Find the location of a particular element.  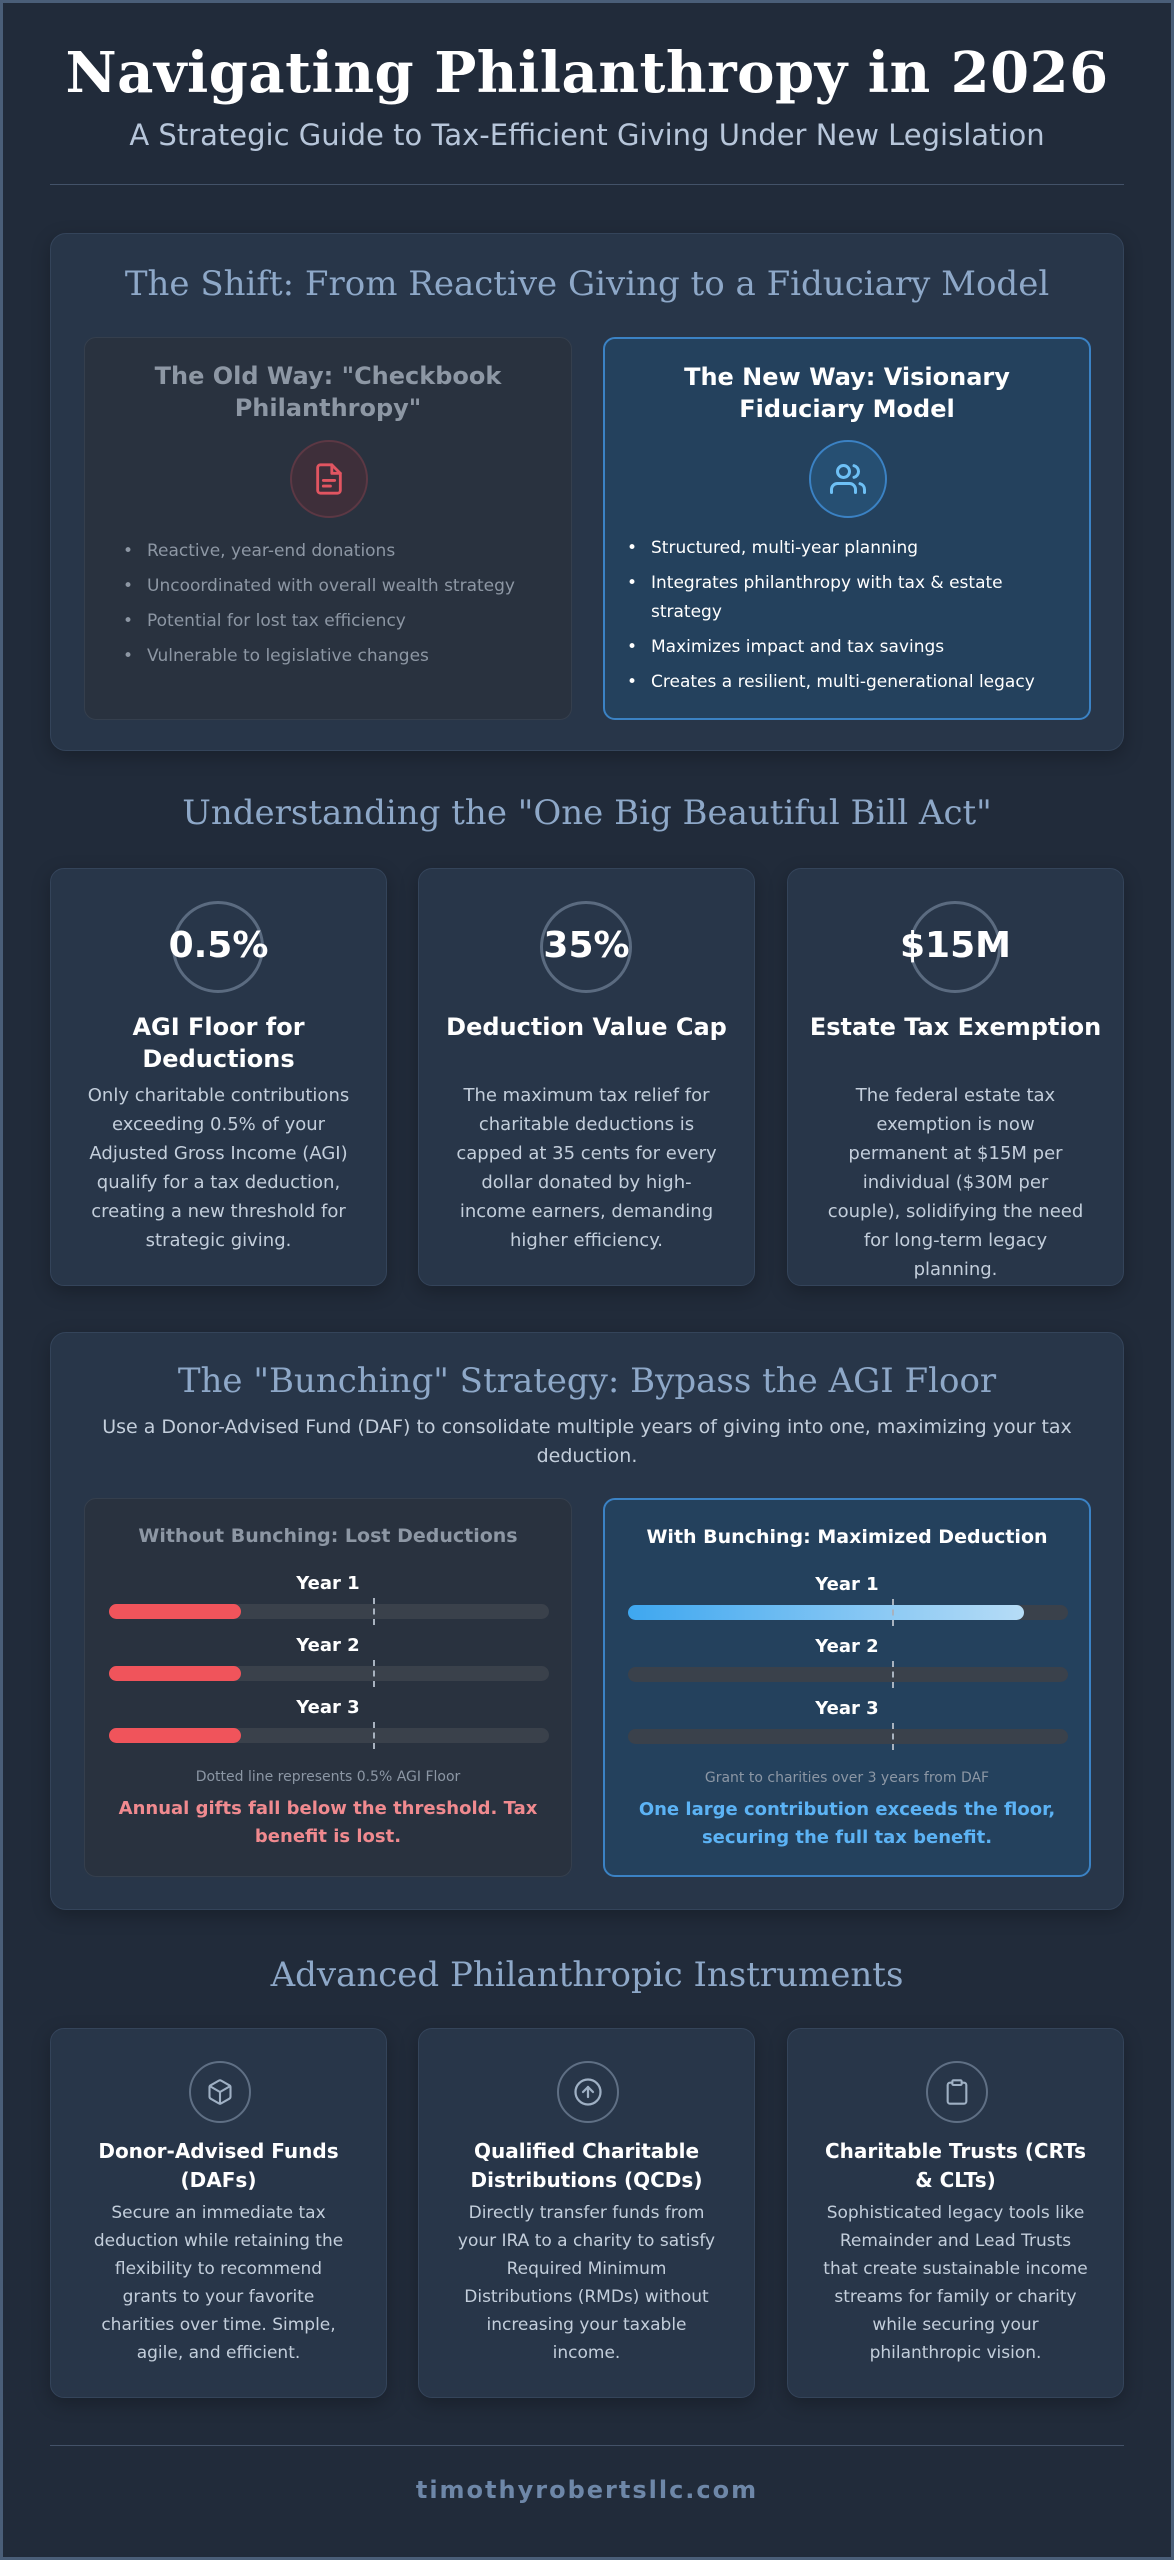

clipboard-icon is located at coordinates (957, 2092).